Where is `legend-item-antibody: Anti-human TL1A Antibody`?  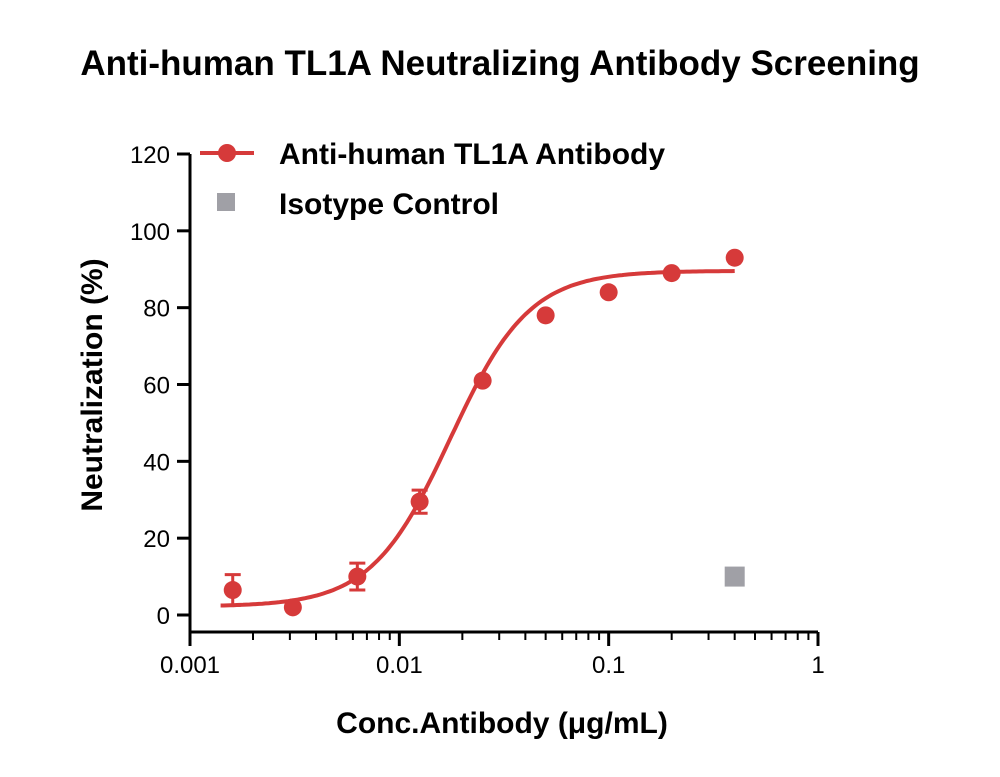
legend-item-antibody: Anti-human TL1A Antibody is located at coordinates (432, 154).